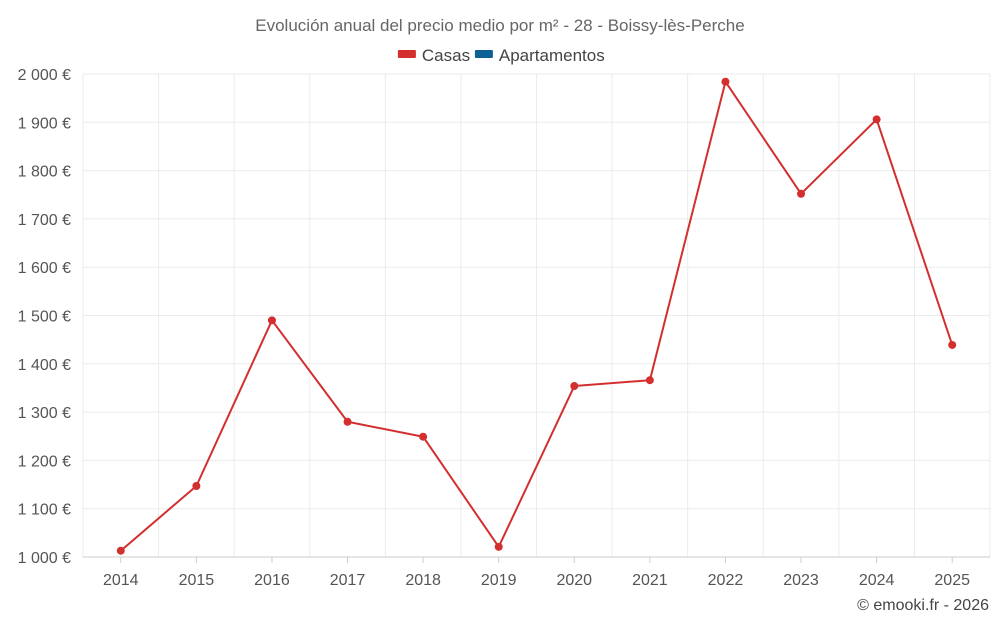  What do you see at coordinates (877, 580) in the screenshot?
I see `x-tick-label: 2024` at bounding box center [877, 580].